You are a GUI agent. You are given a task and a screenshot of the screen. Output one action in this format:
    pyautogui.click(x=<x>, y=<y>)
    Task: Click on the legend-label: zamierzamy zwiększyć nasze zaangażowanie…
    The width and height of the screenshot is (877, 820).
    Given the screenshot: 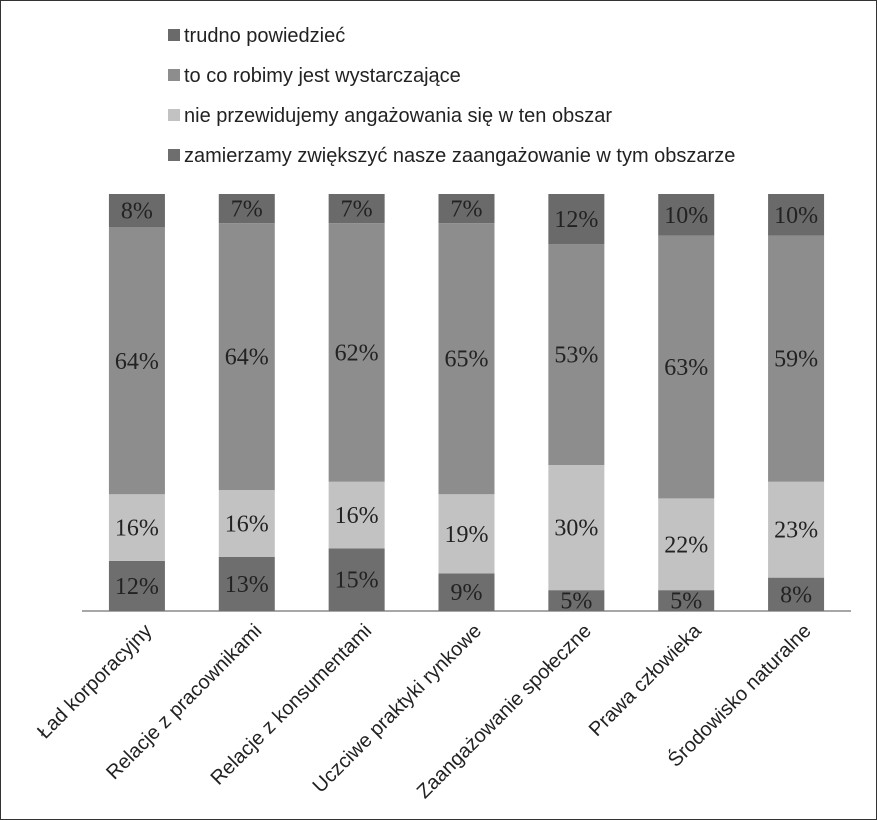 What is the action you would take?
    pyautogui.click(x=460, y=156)
    